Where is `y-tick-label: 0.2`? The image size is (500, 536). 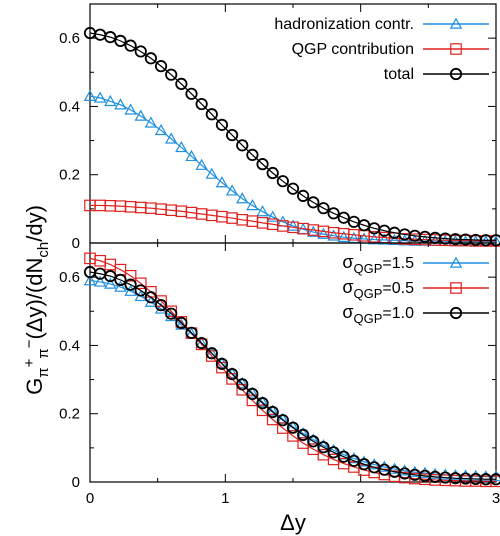 y-tick-label: 0.2 is located at coordinates (69, 175).